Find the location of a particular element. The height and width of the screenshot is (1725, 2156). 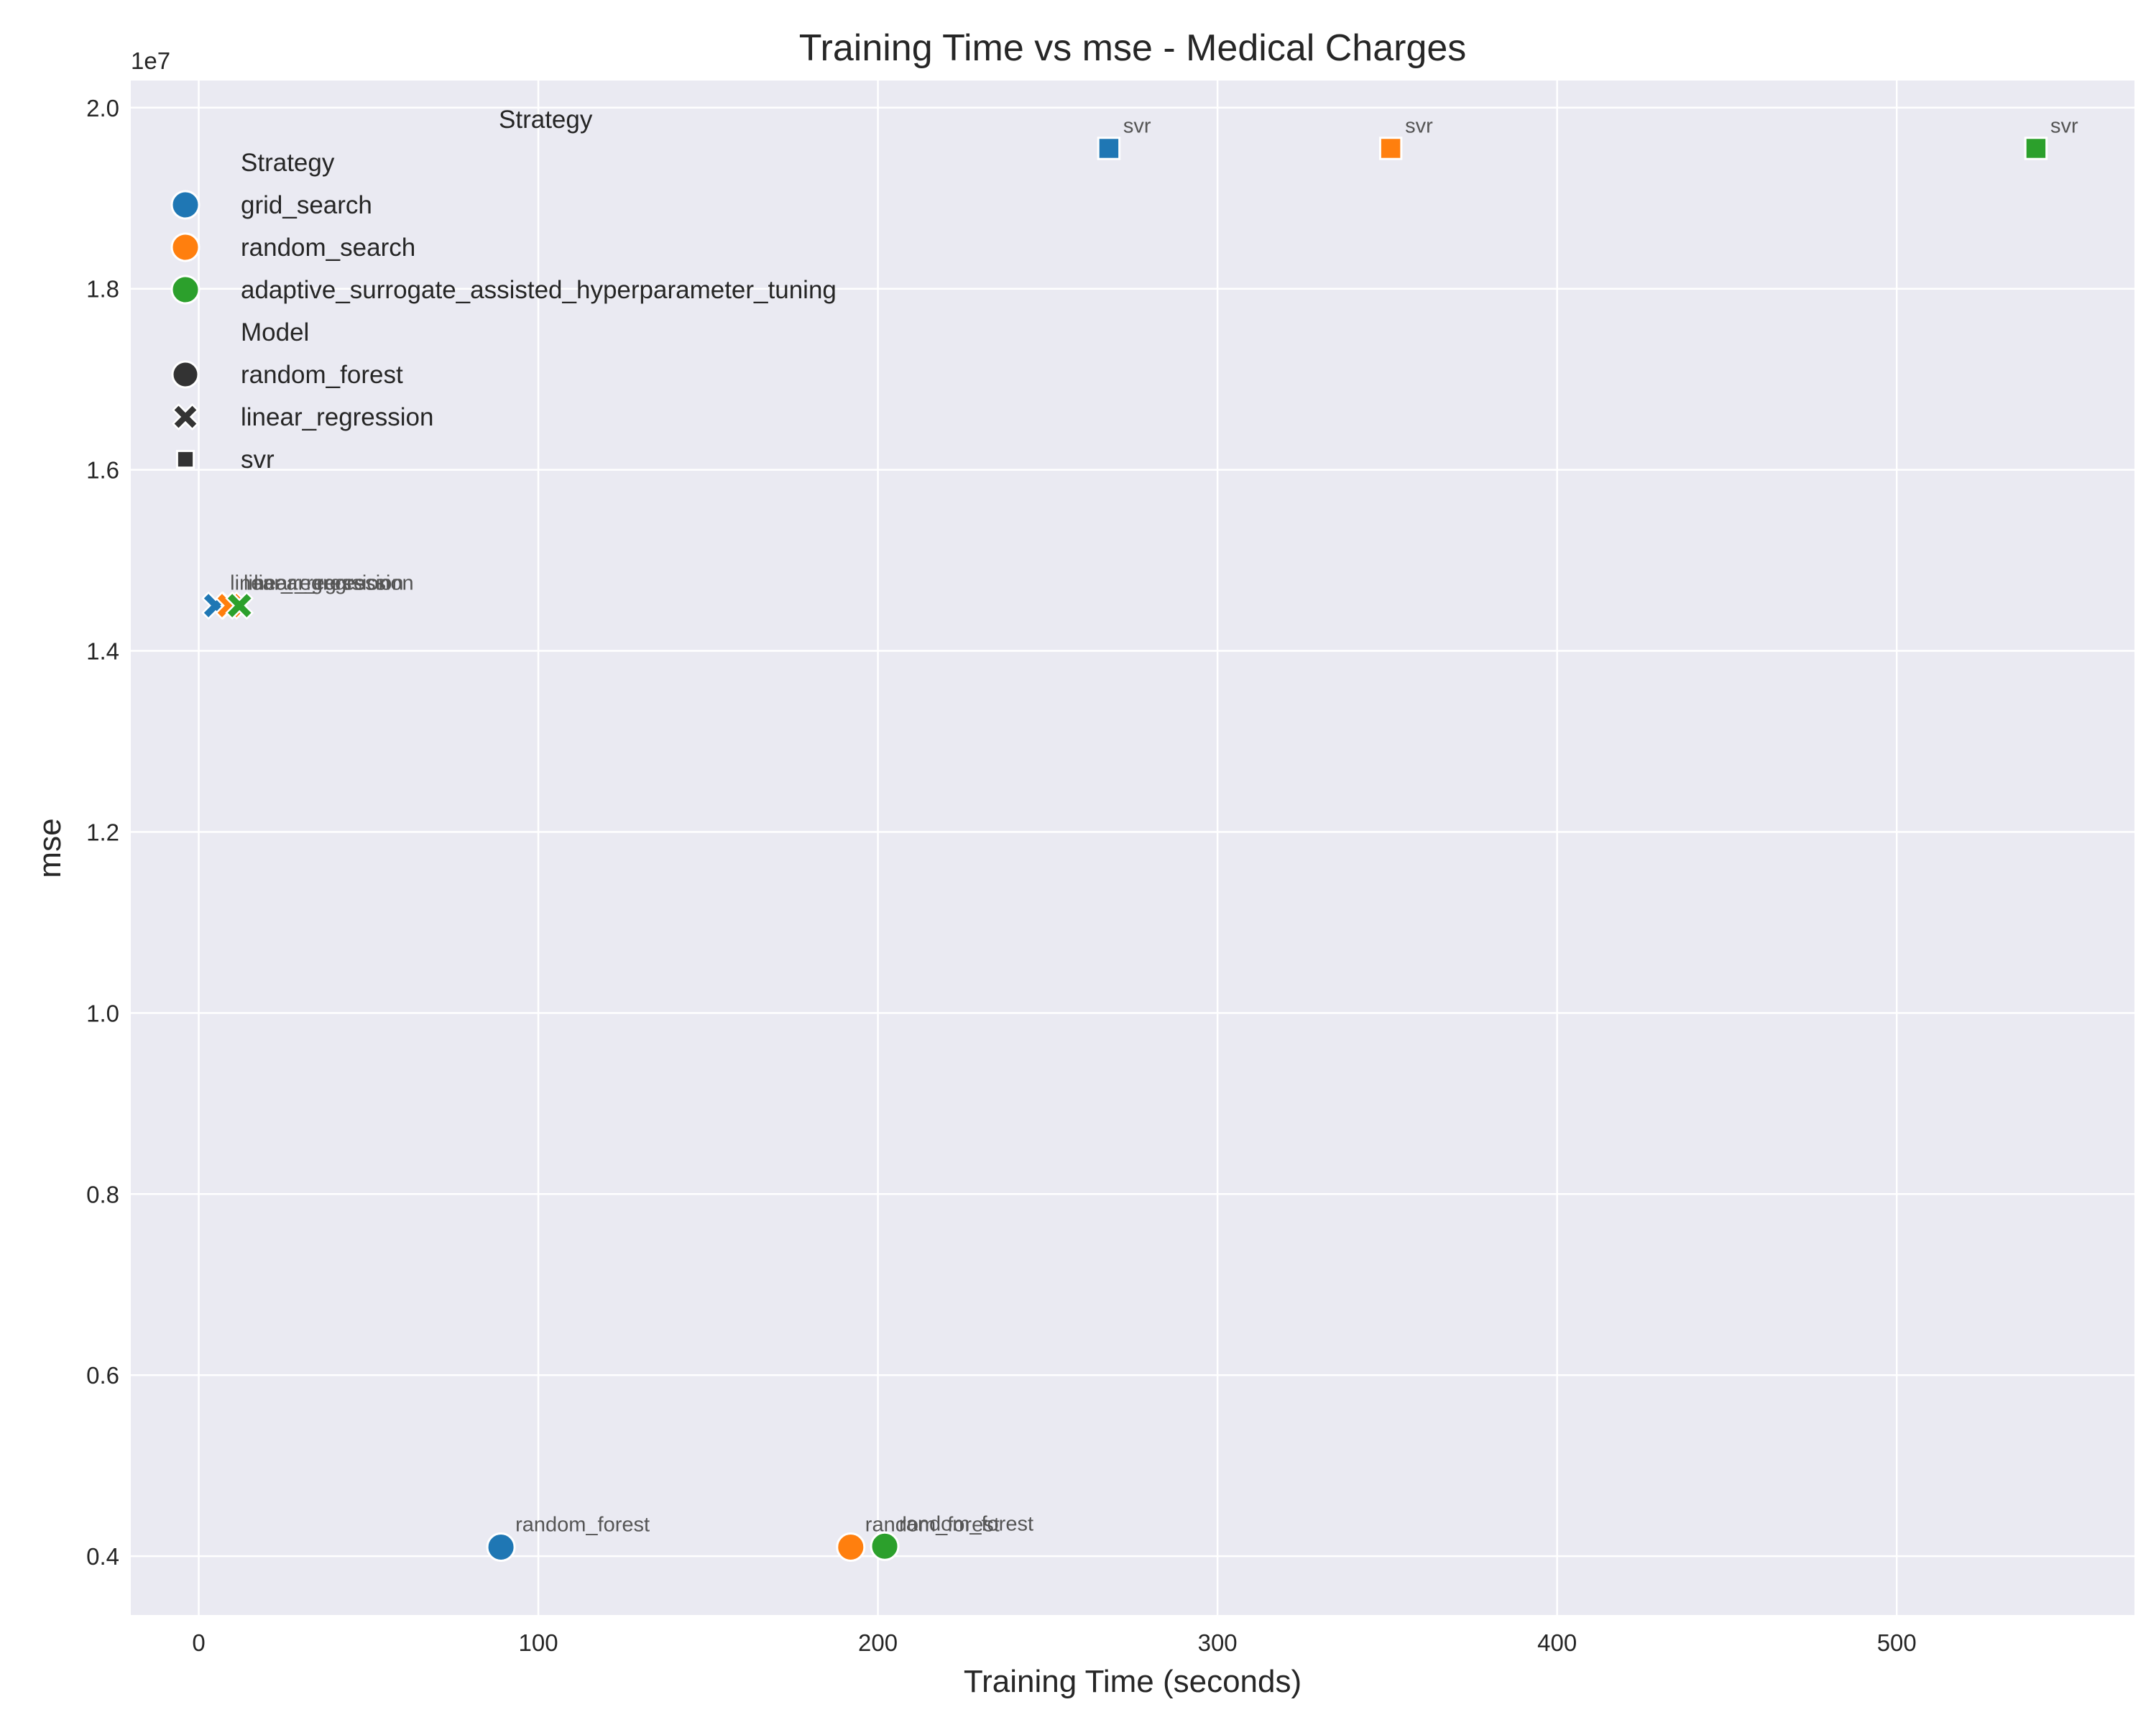

legend-marker-svr is located at coordinates (185, 459).